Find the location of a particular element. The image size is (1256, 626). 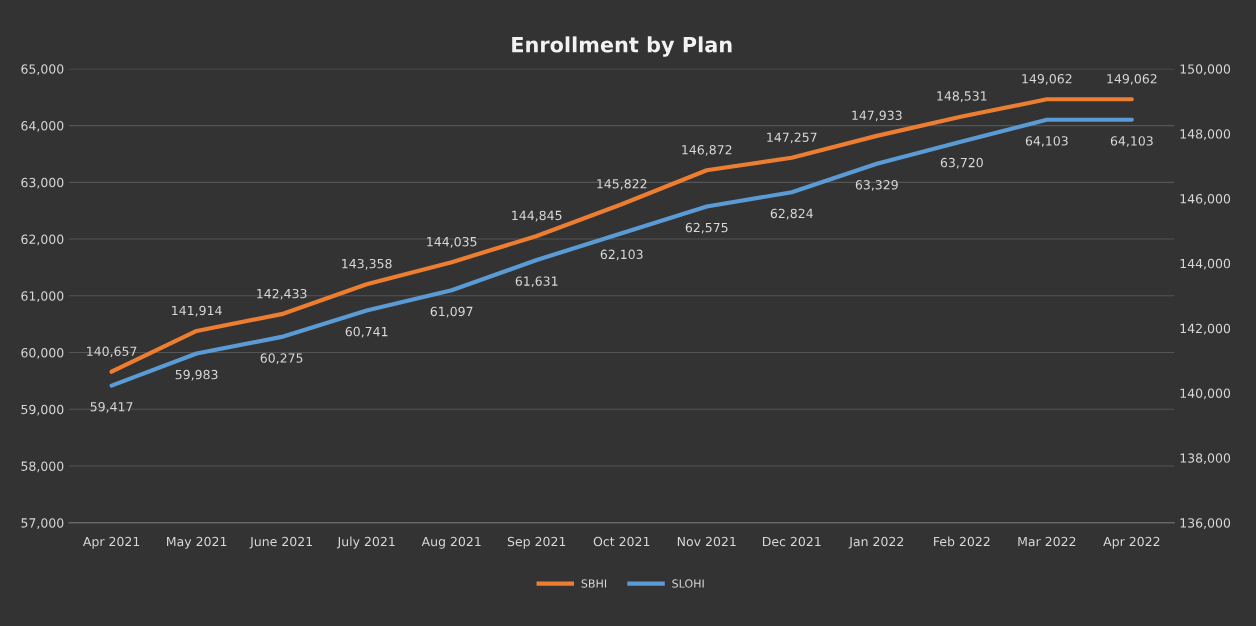

data-label: 144,035 is located at coordinates (452, 242).